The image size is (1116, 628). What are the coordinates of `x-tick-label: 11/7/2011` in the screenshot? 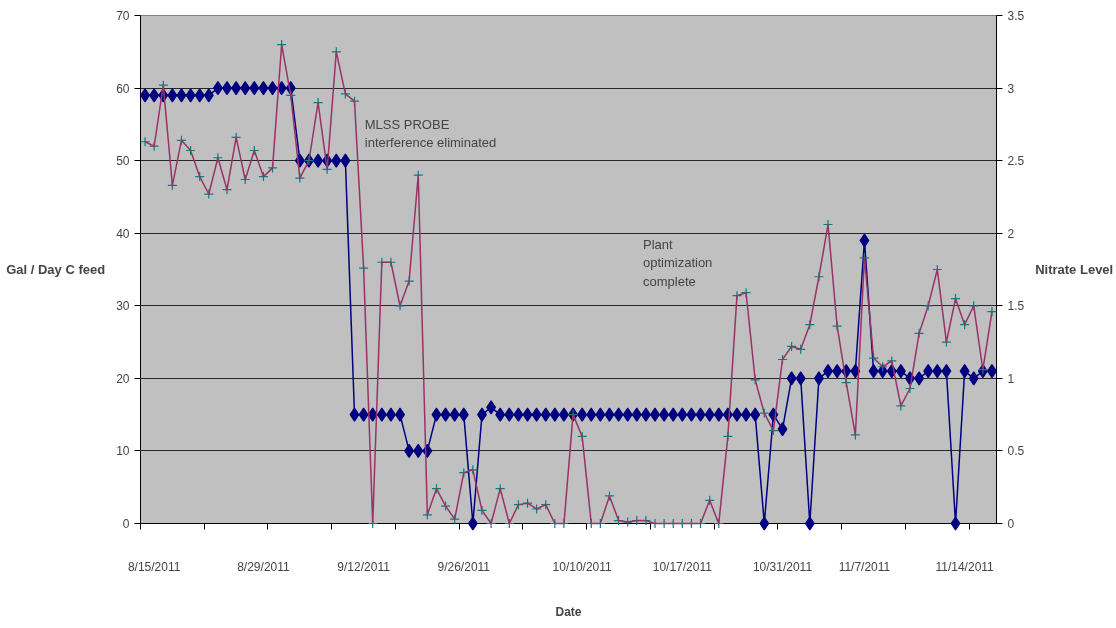 It's located at (864, 566).